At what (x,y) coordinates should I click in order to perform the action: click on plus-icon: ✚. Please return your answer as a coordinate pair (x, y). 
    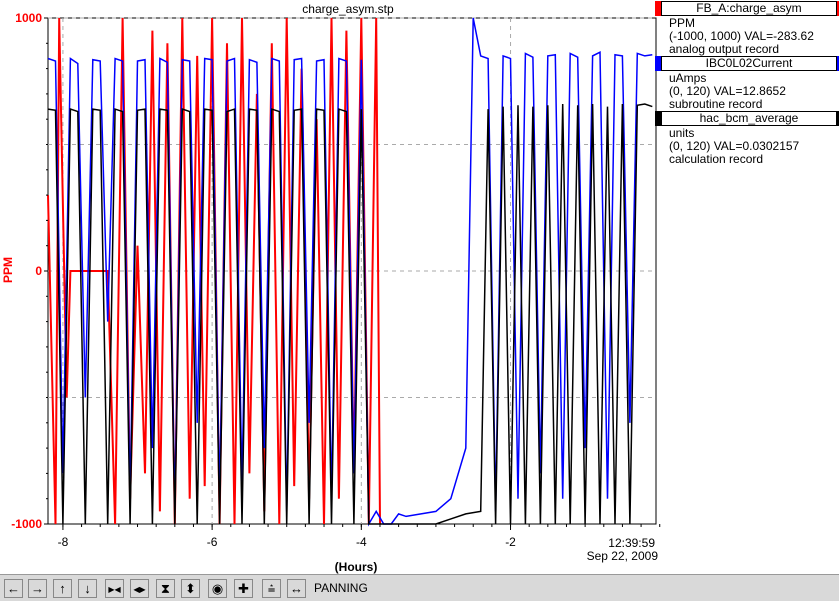
    Looking at the image, I should click on (243, 588).